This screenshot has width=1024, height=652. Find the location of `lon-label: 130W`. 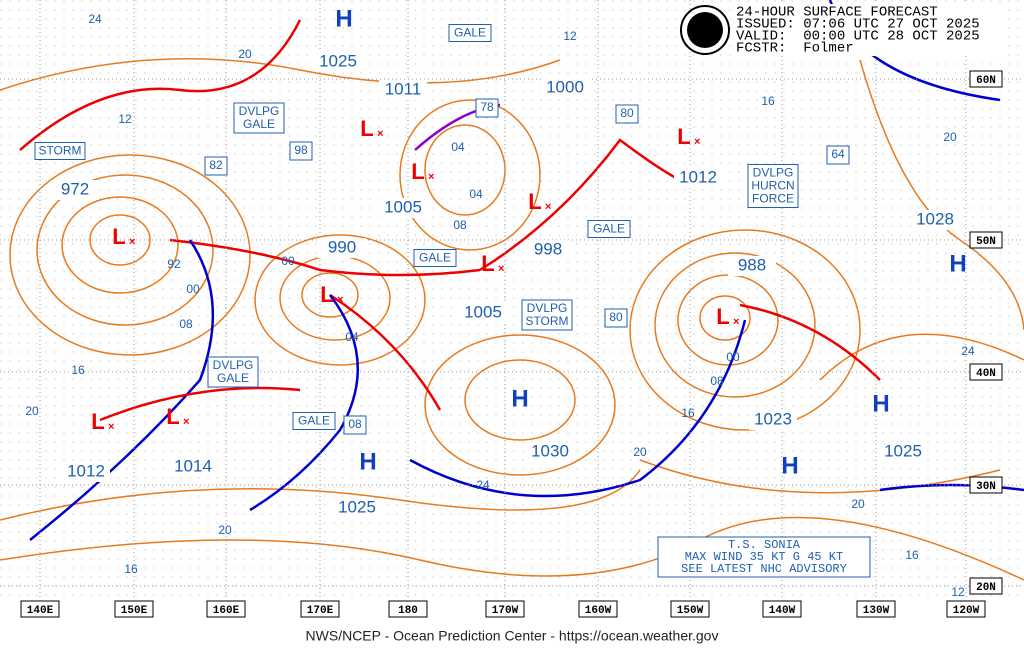

lon-label: 130W is located at coordinates (876, 611).